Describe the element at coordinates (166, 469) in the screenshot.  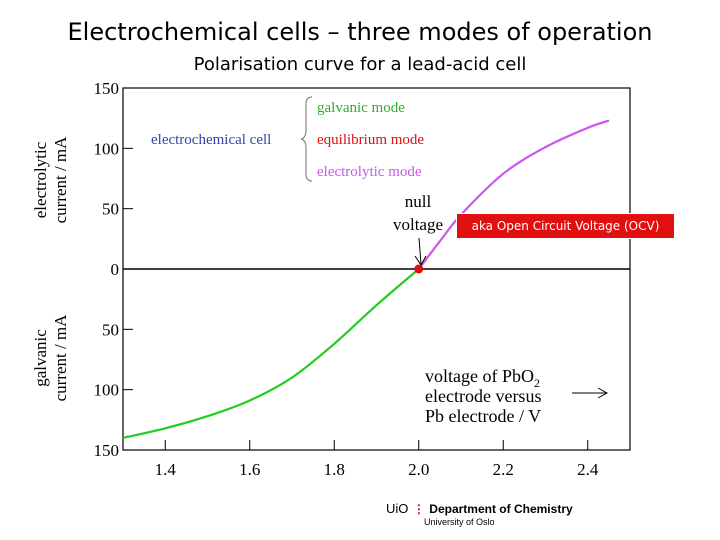
I see `x-tick-label-0: 1.4` at that location.